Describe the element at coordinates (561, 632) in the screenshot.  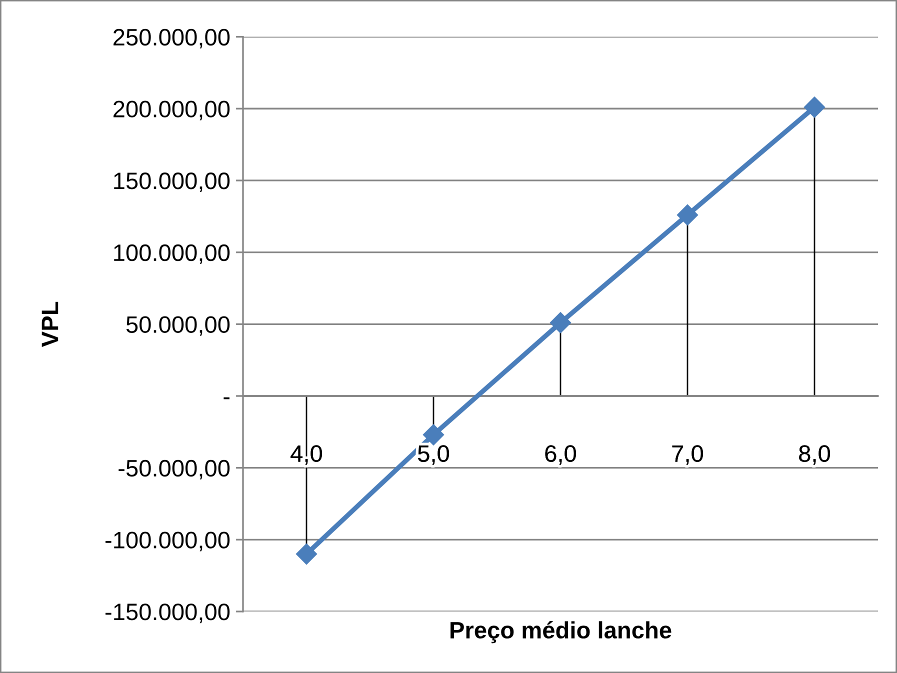
I see `x-axis-title: Preço médio lanche` at that location.